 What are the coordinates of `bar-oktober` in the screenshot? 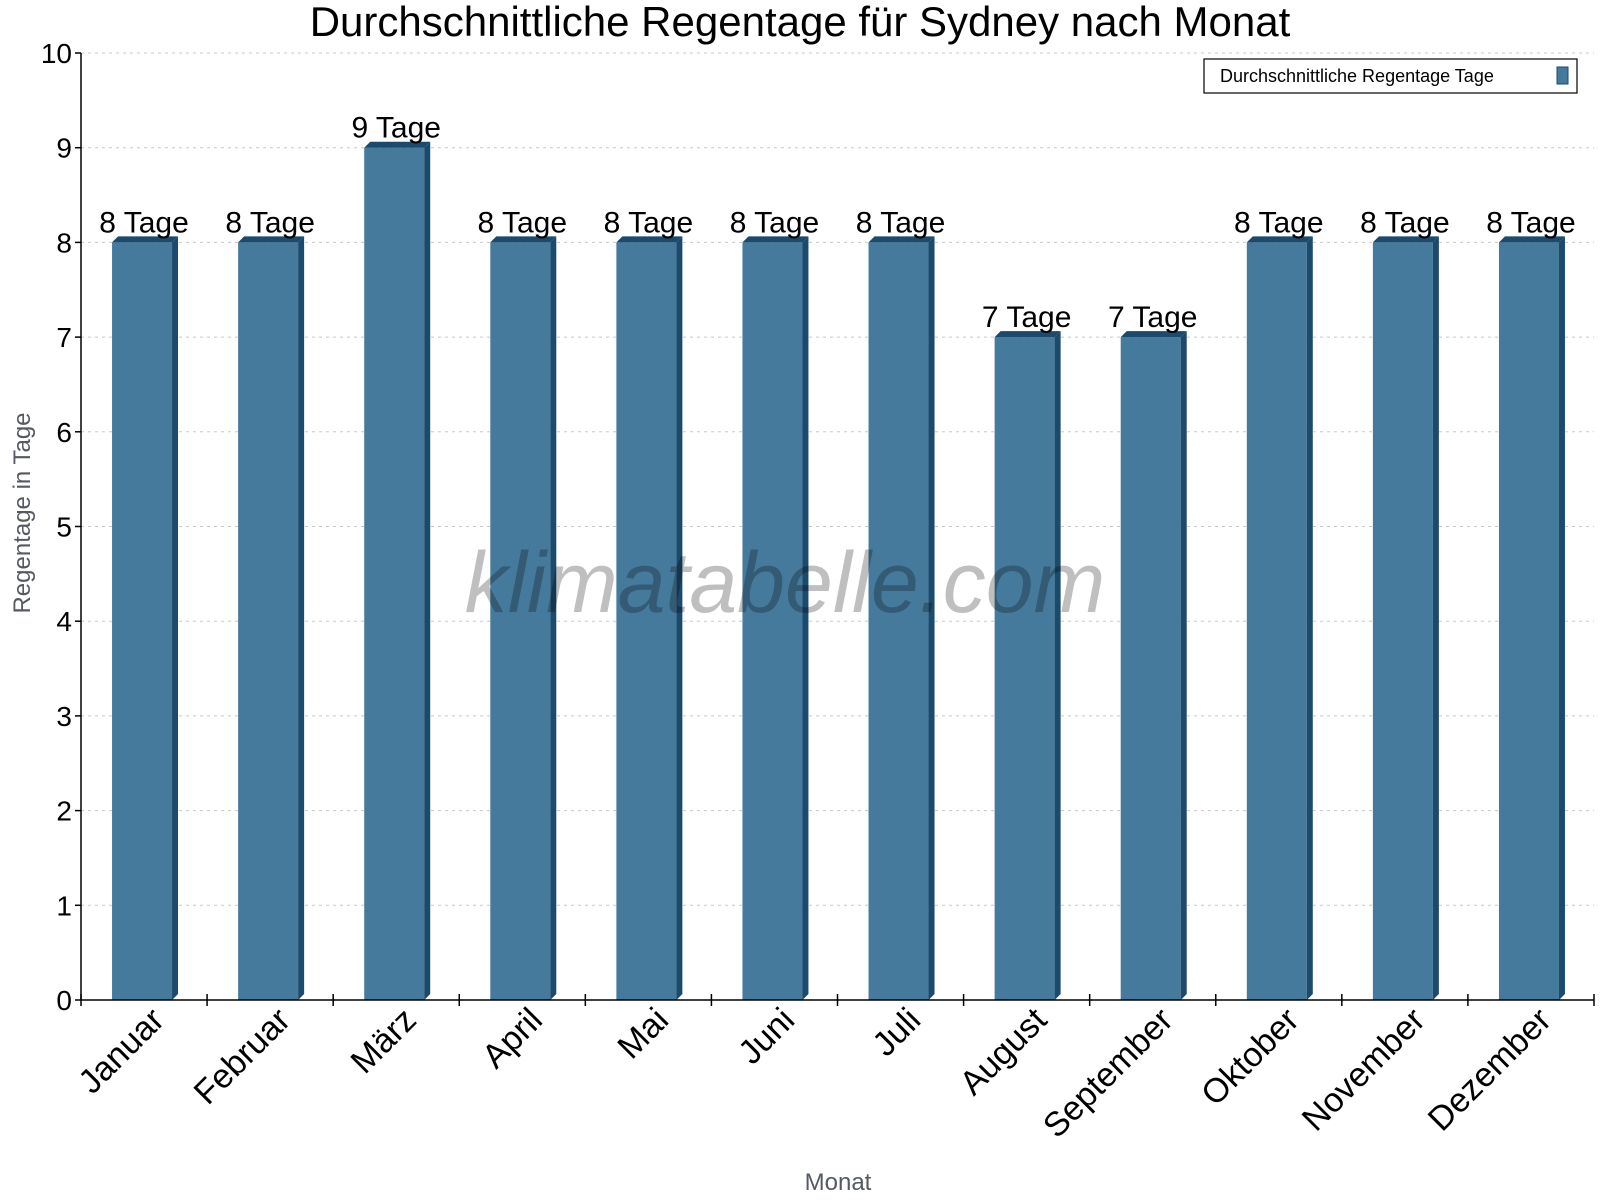 It's located at (1279, 618).